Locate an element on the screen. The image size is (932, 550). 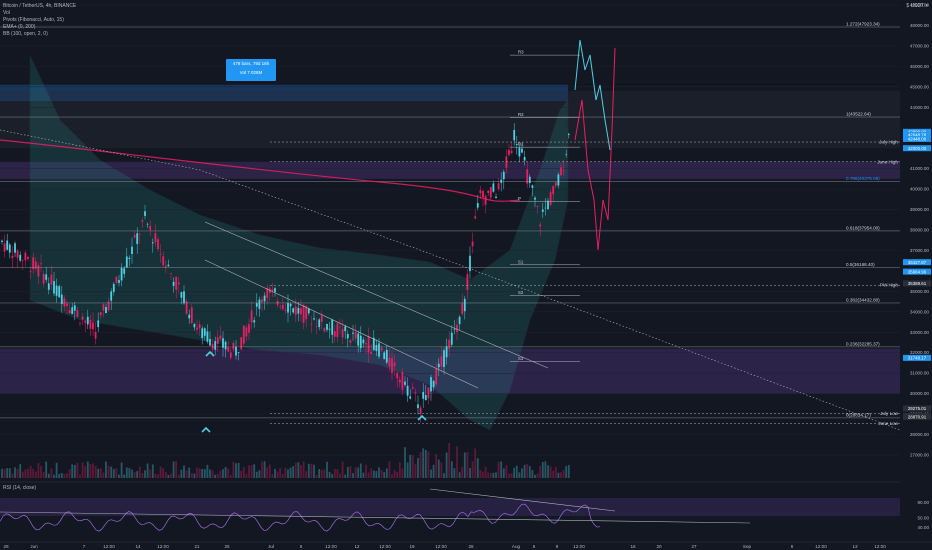
vol-indicator-label: Vol is located at coordinates (6, 13).